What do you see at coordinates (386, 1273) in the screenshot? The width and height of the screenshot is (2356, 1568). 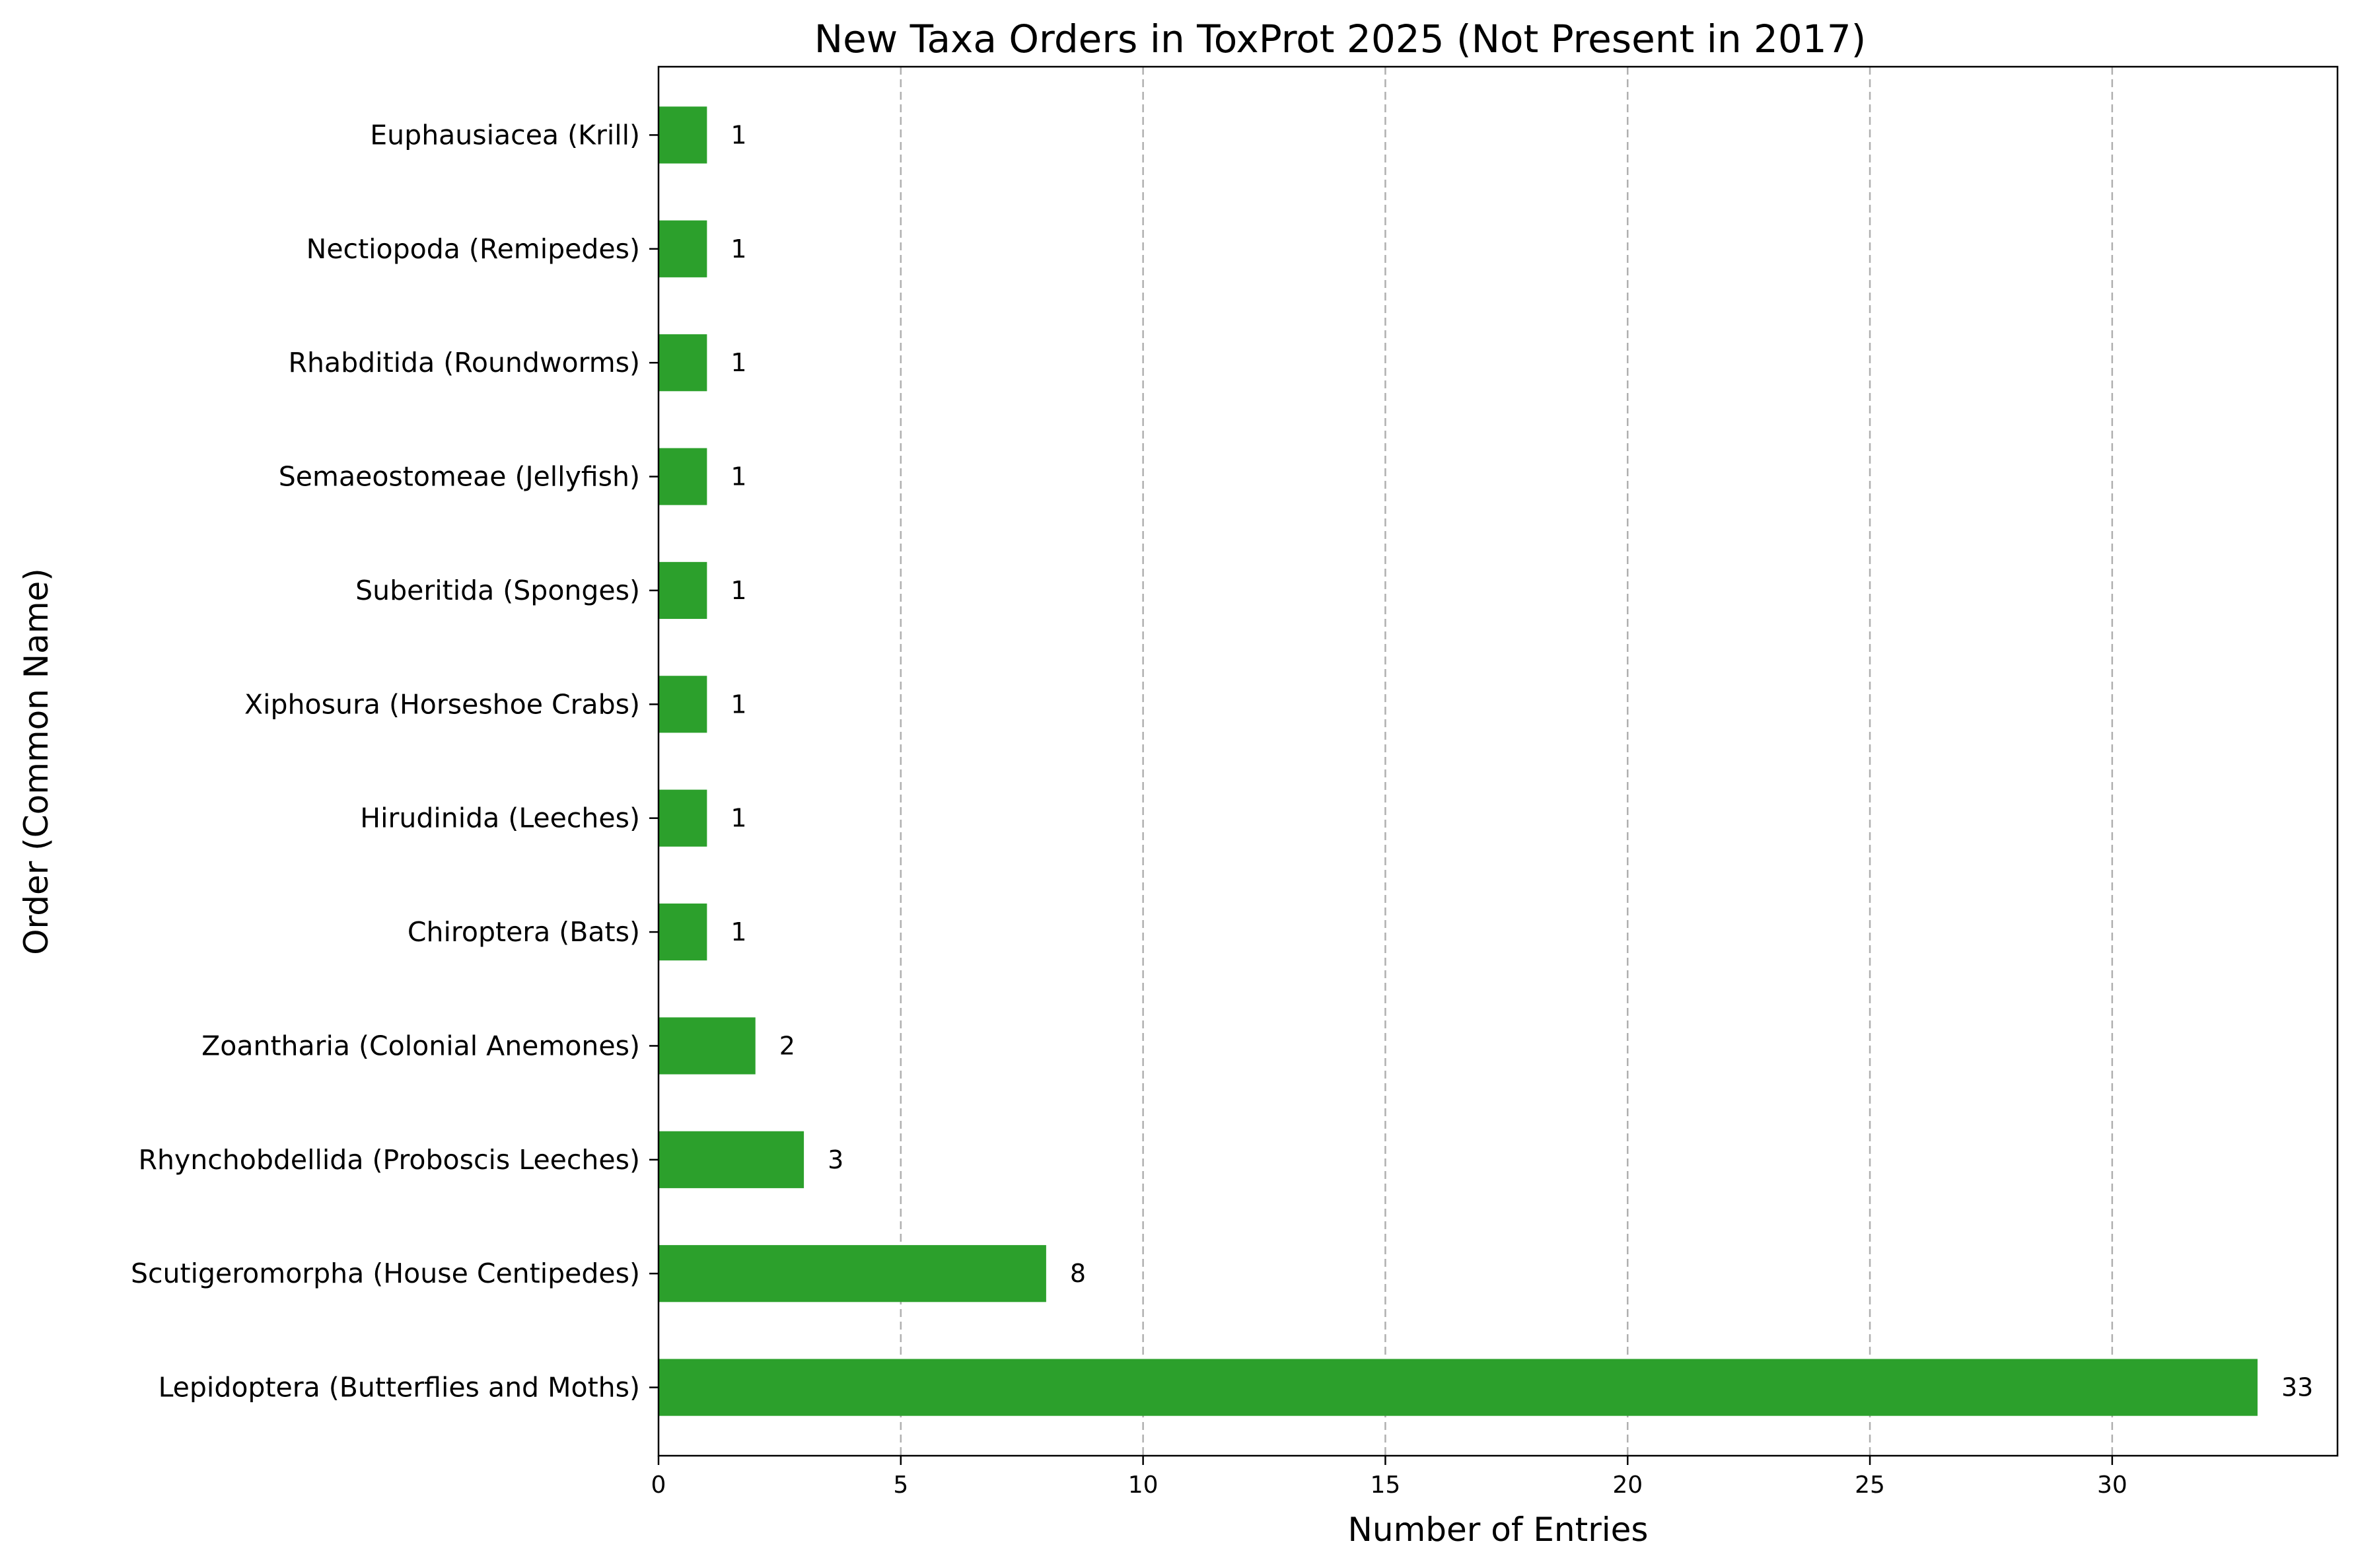 I see `y-tick-label: Scutigeromorpha (House Centipedes)` at bounding box center [386, 1273].